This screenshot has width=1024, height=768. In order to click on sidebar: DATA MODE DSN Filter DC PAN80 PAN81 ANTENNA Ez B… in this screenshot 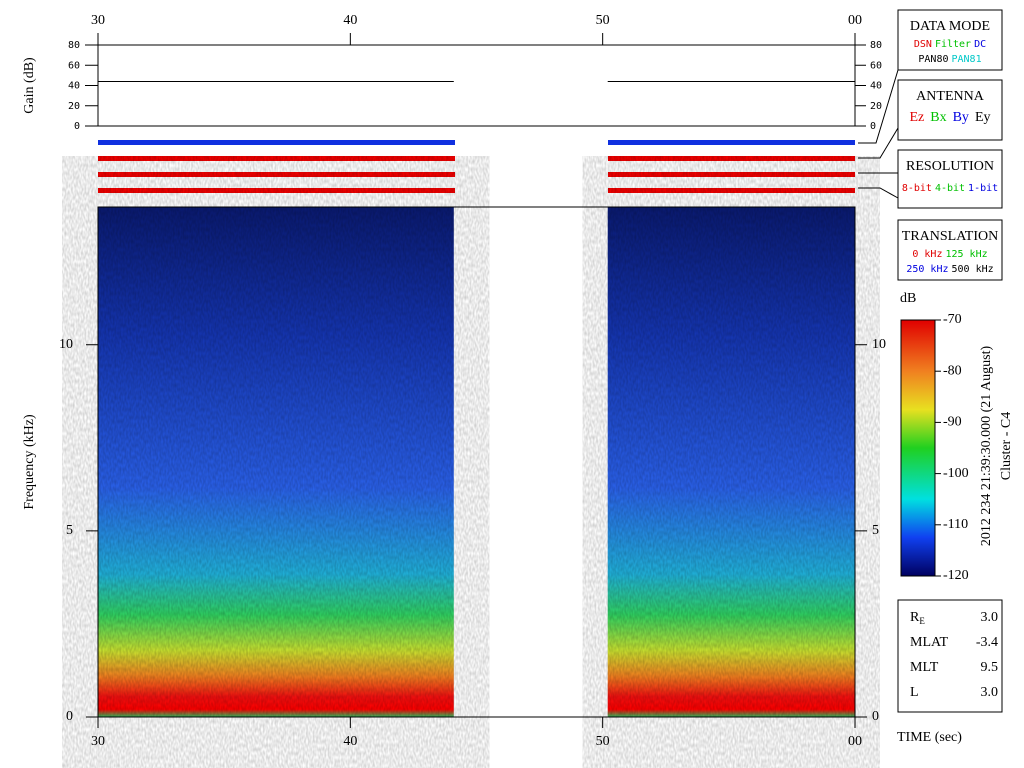, I will do `click(950, 145)`.